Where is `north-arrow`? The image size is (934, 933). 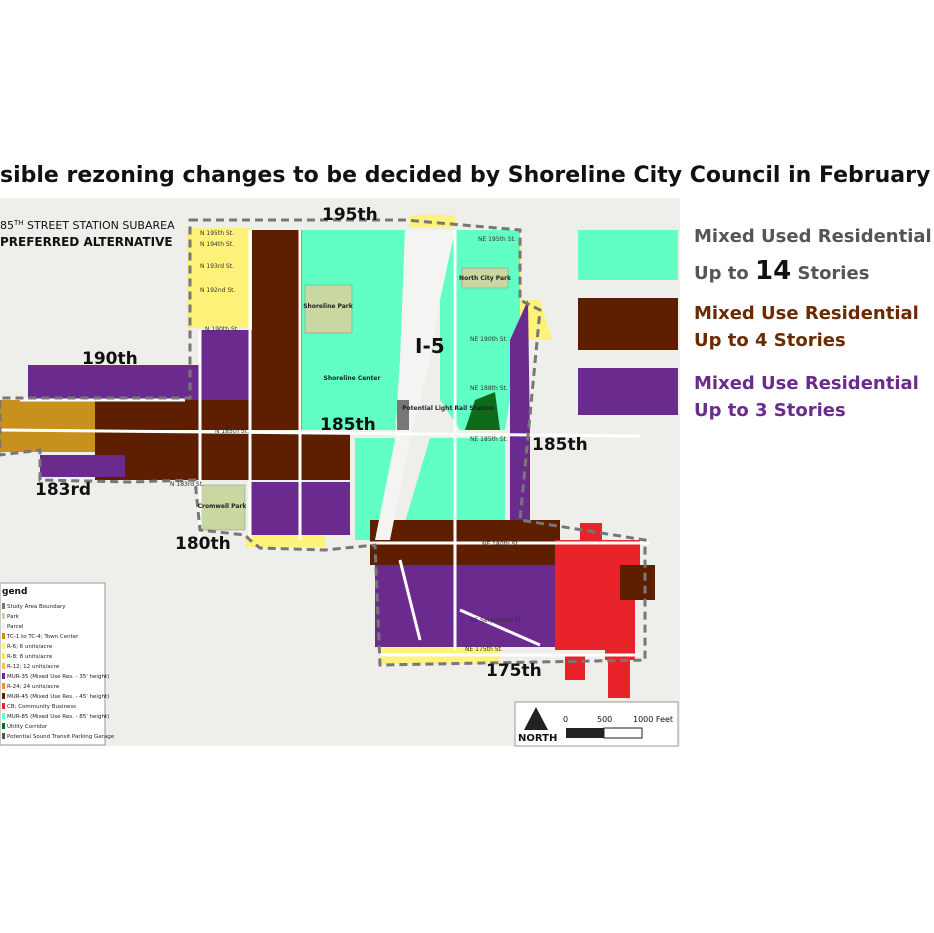 north-arrow is located at coordinates (536, 718).